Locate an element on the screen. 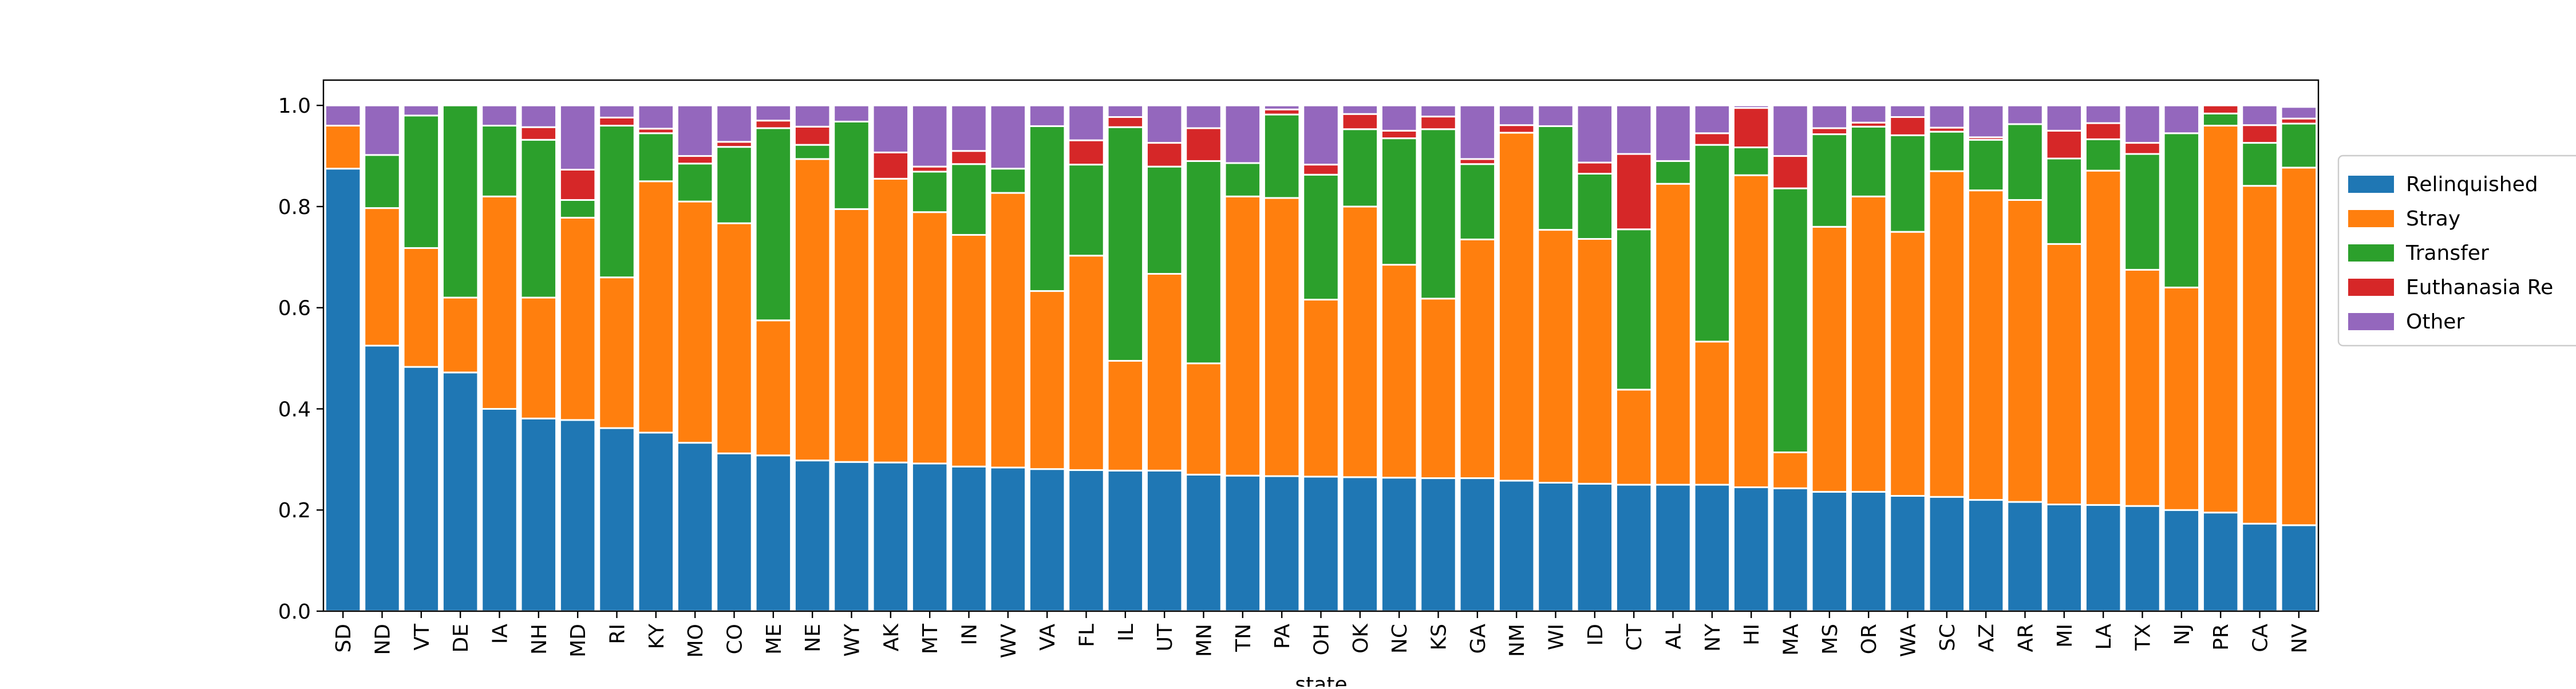 This screenshot has width=2576, height=689. bar-segment-MN-other is located at coordinates (1203, 116).